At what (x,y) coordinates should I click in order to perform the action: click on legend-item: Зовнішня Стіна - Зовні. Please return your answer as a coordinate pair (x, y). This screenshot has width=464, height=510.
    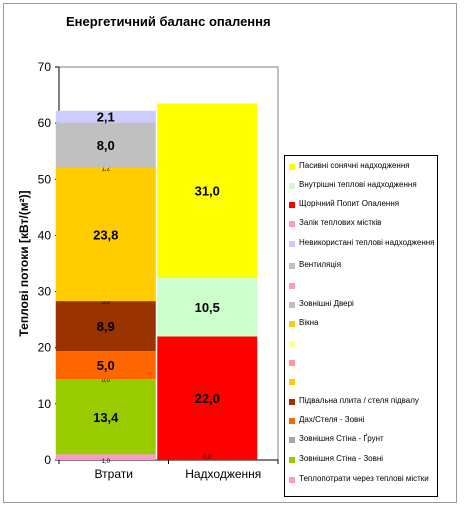
    Looking at the image, I should click on (364, 459).